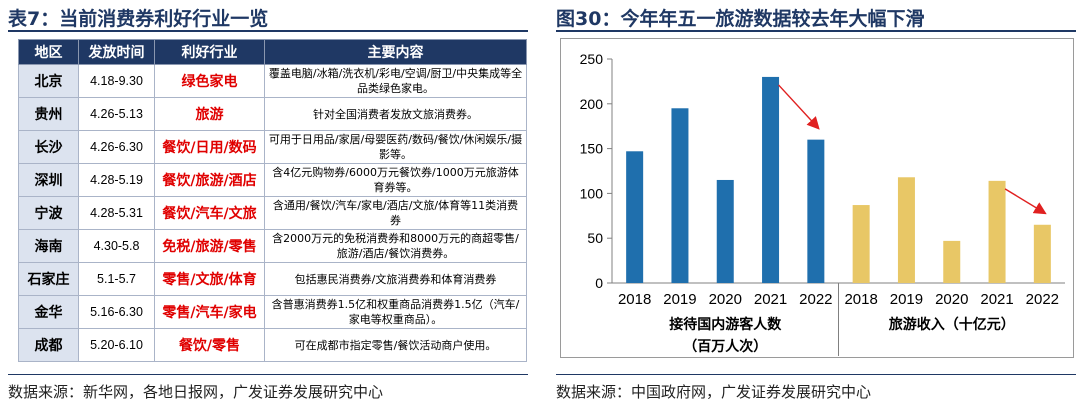 This screenshot has width=1080, height=410. Describe the element at coordinates (138, 19) in the screenshot. I see `table-title: 表7：当前消费券利好行业一览` at that location.